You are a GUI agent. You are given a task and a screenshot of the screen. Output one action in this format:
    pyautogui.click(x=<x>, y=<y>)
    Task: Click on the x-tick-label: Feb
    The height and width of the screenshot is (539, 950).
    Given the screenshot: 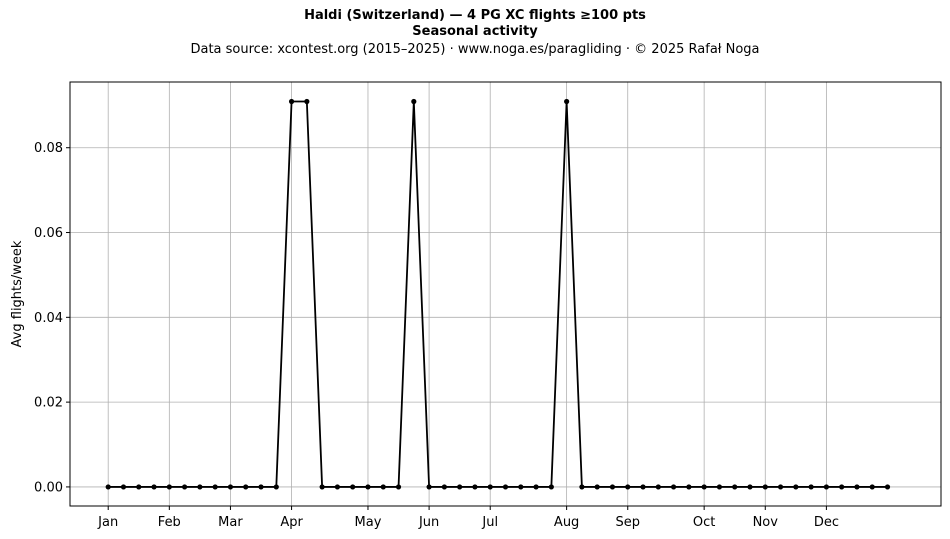 What is the action you would take?
    pyautogui.click(x=169, y=522)
    